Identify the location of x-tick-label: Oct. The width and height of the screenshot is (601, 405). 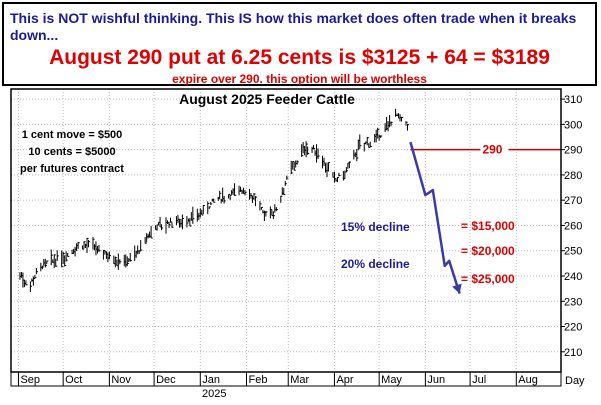
(73, 380).